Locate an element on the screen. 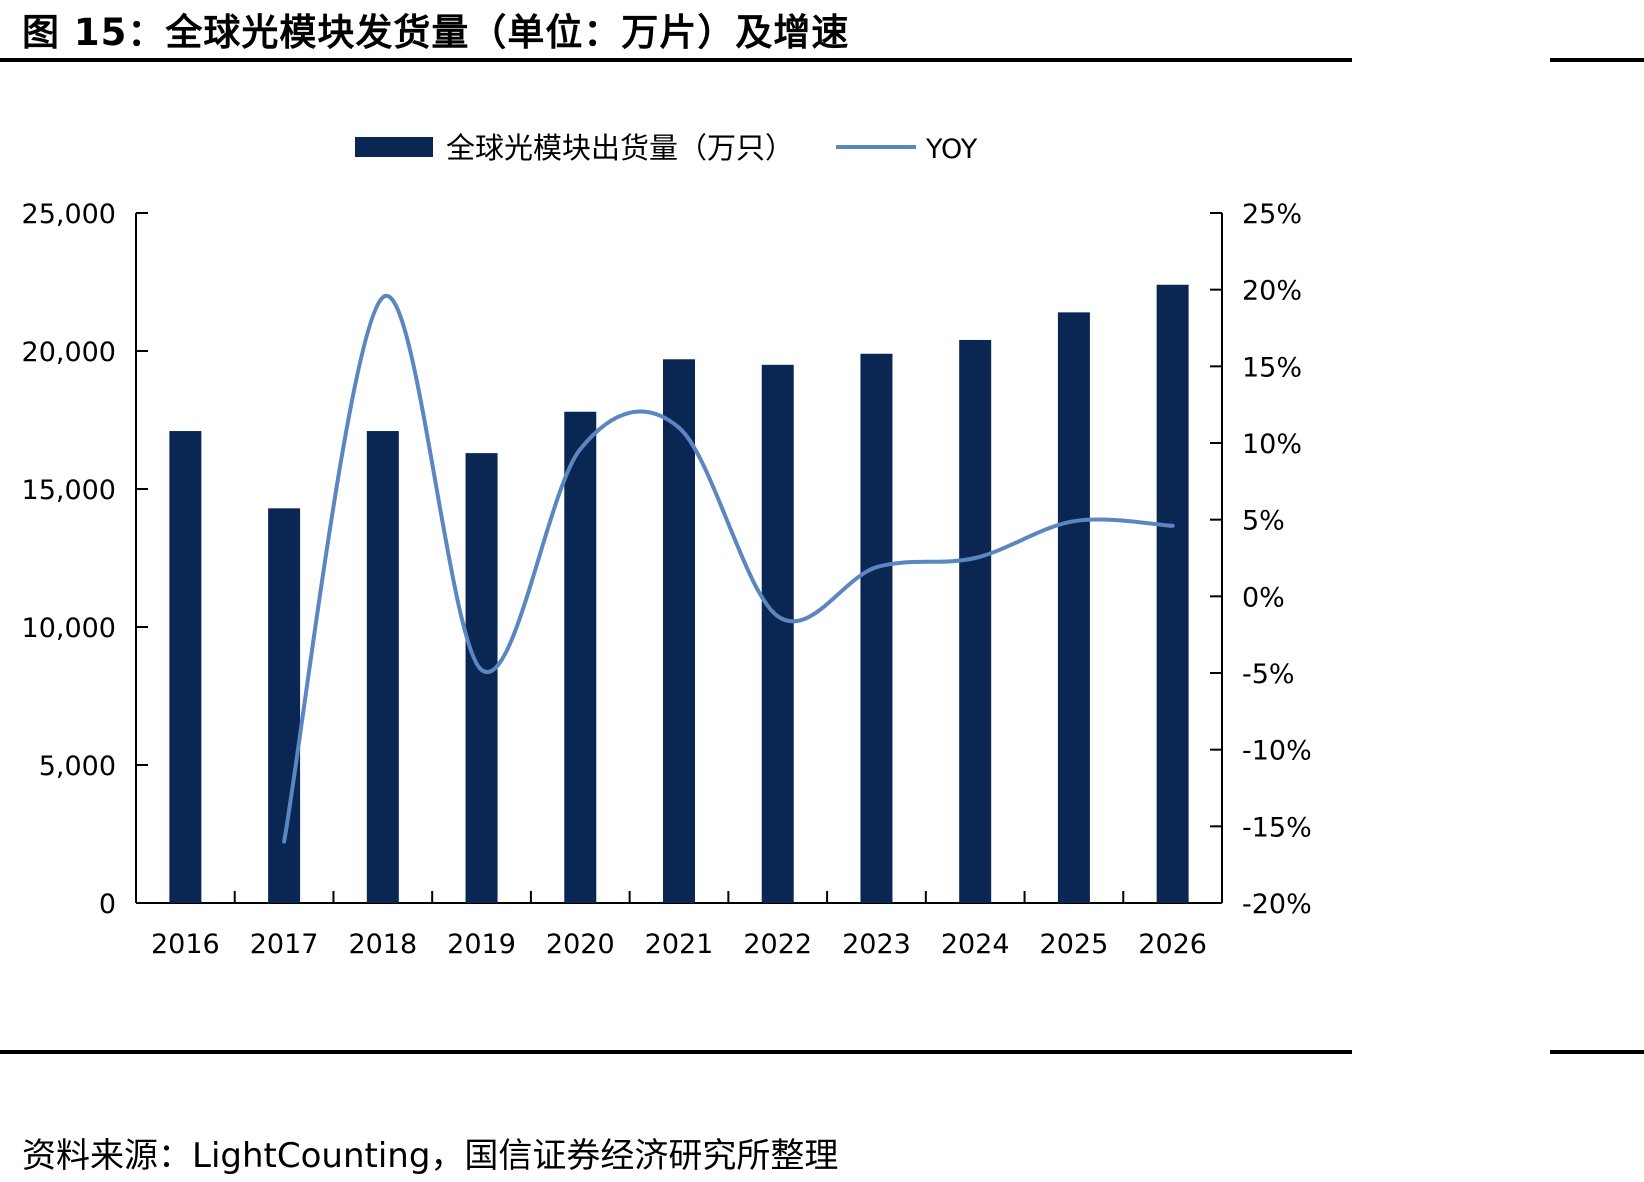 The width and height of the screenshot is (1644, 1182). x-axis-tick-label: 2024 is located at coordinates (975, 944).